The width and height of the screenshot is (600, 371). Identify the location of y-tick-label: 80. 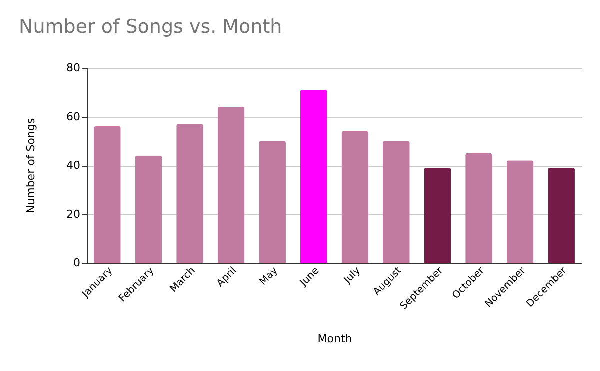
(73, 68).